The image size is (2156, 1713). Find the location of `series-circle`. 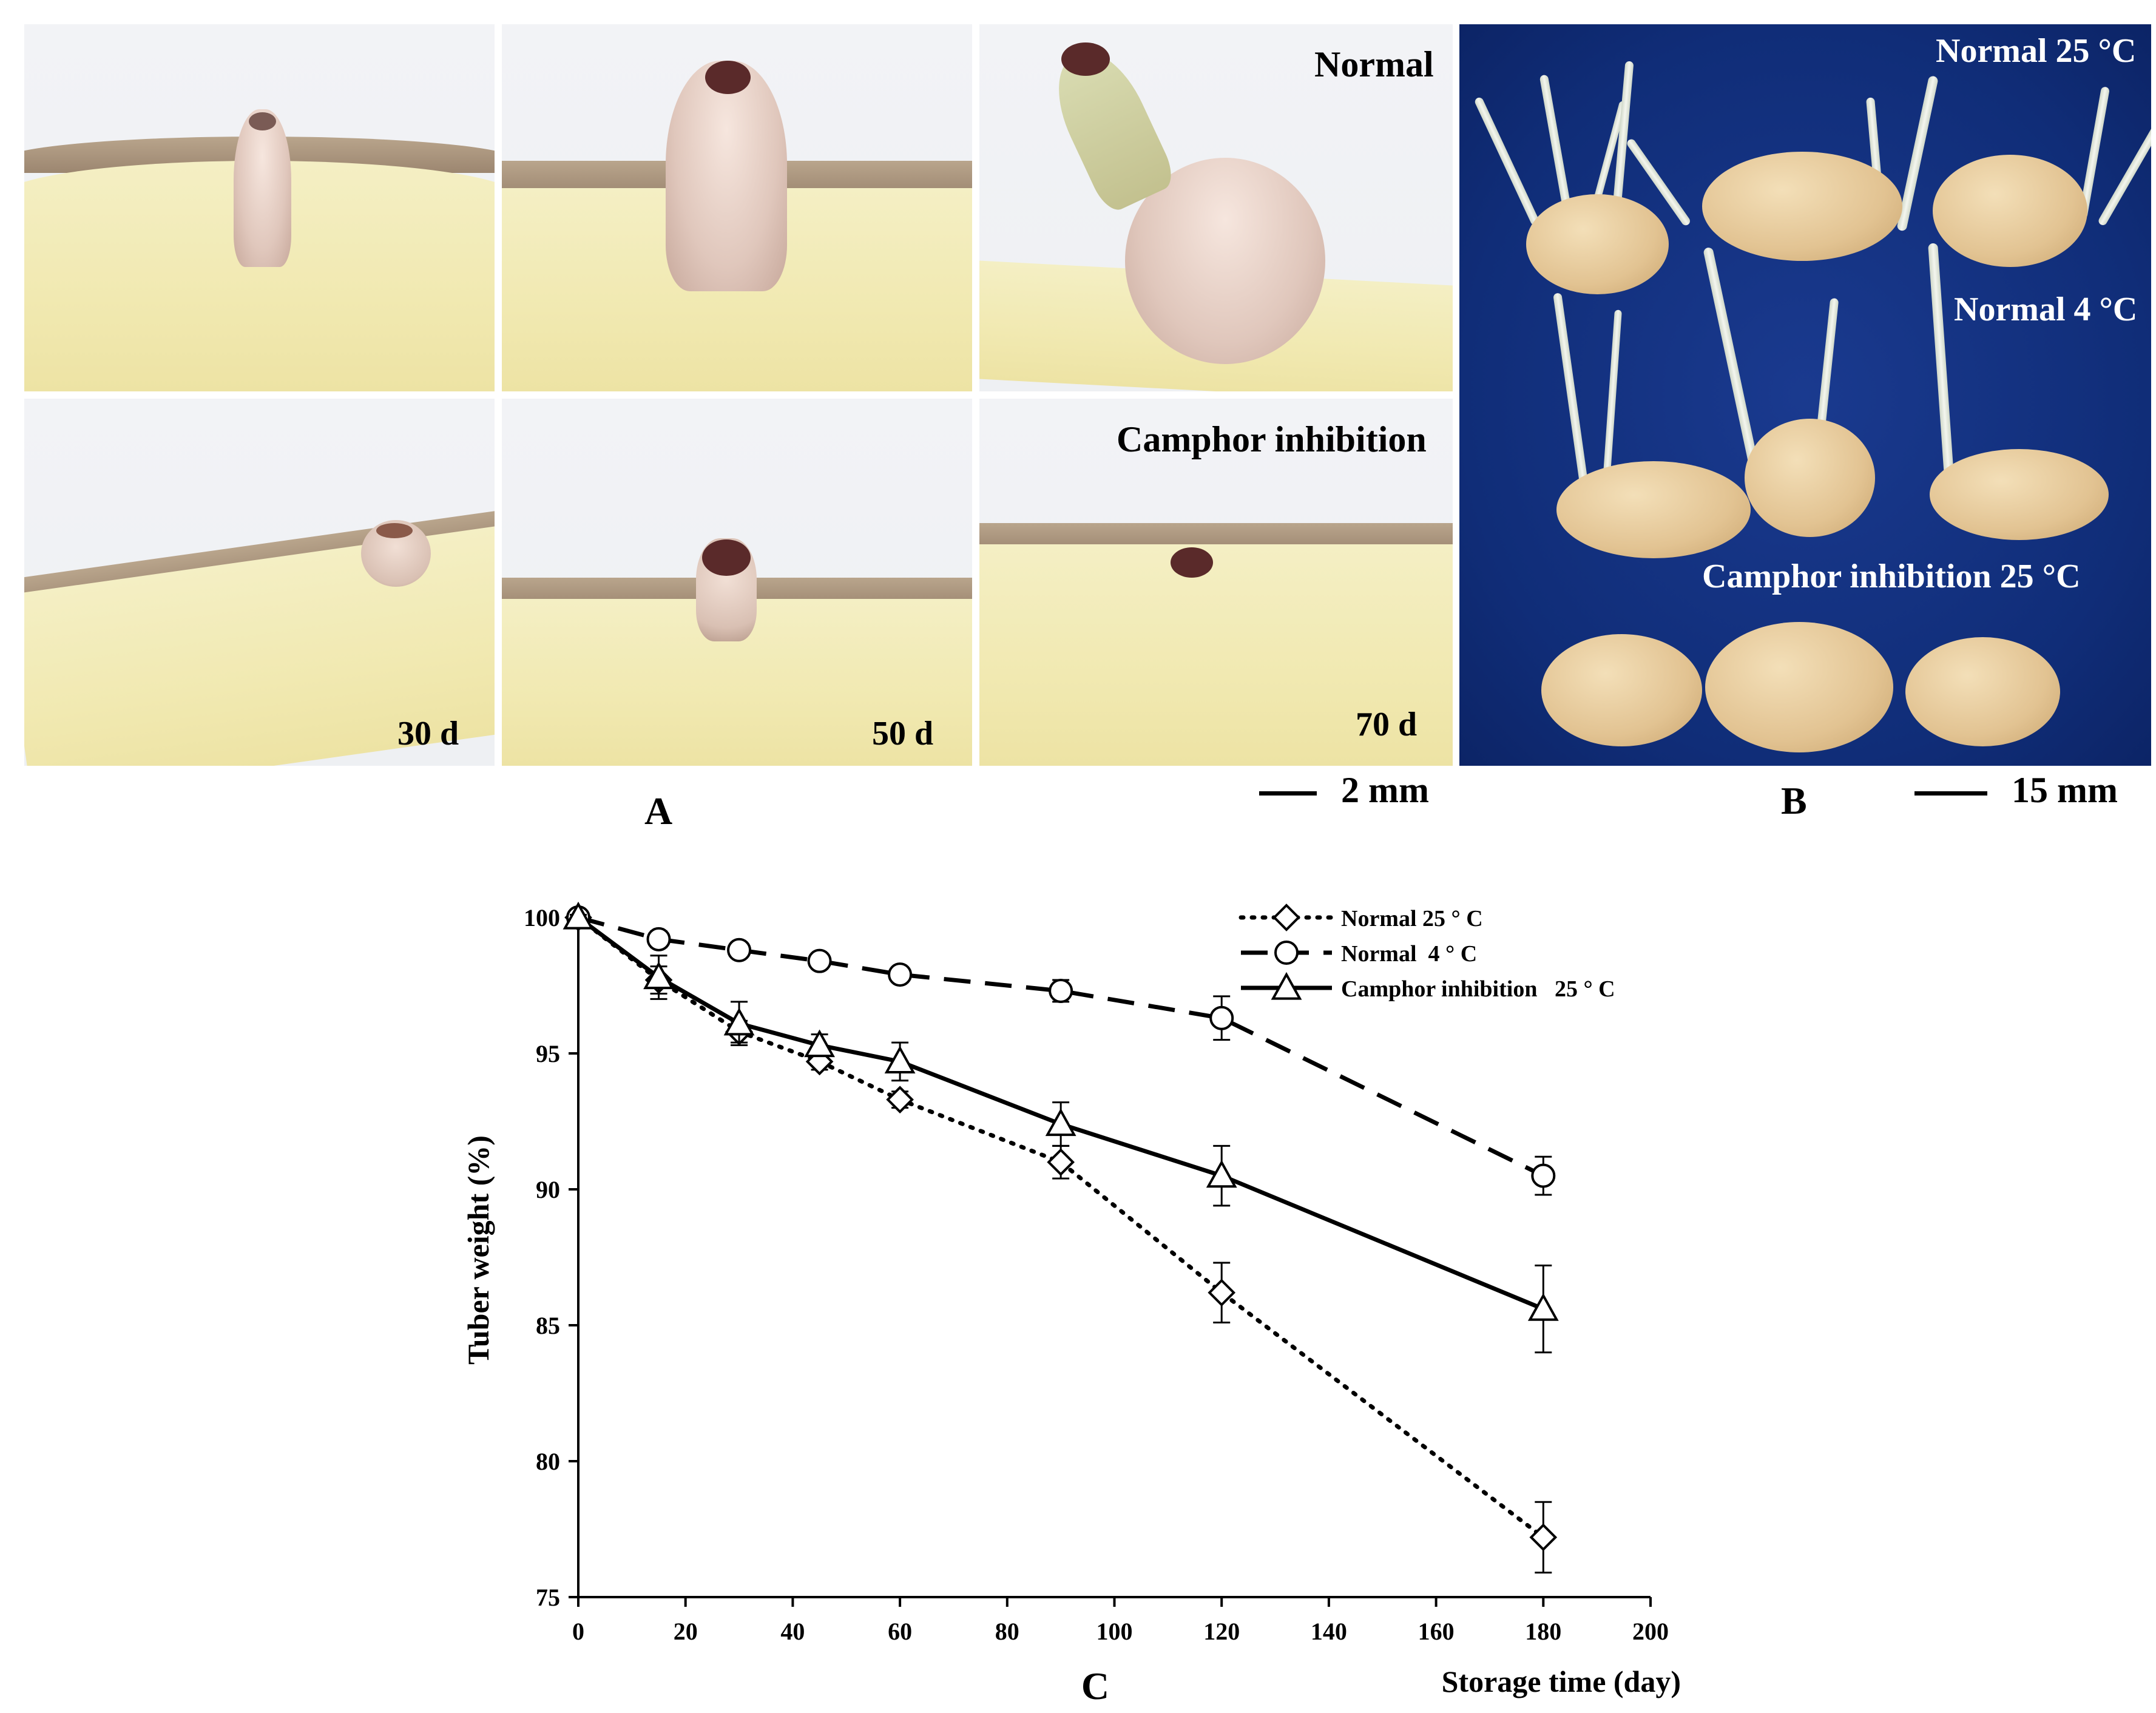

series-circle is located at coordinates (1061, 1050).